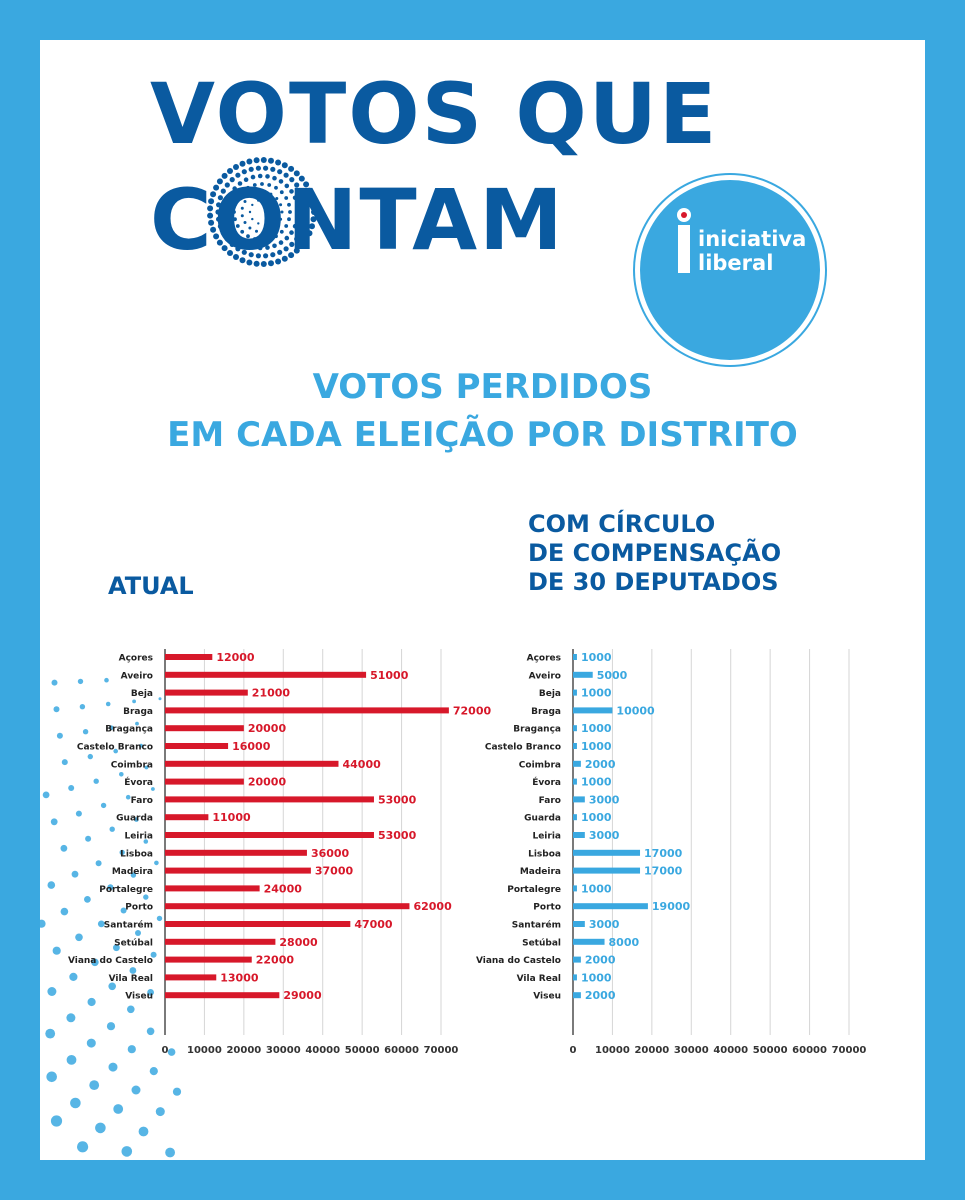  I want to click on compensacao-category-label: Madeira, so click(540, 872).